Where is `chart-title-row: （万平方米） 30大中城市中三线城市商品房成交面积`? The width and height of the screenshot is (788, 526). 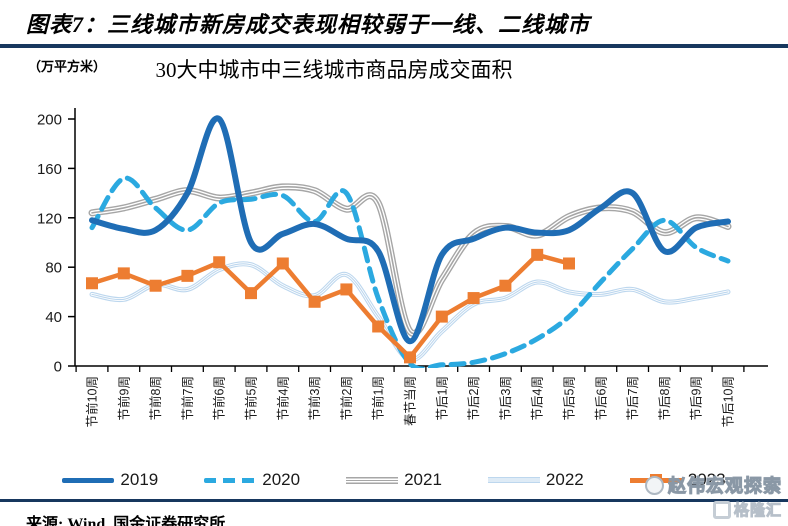 chart-title-row: （万平方米） 30大中城市中三线城市商品房成交面积 is located at coordinates (394, 70).